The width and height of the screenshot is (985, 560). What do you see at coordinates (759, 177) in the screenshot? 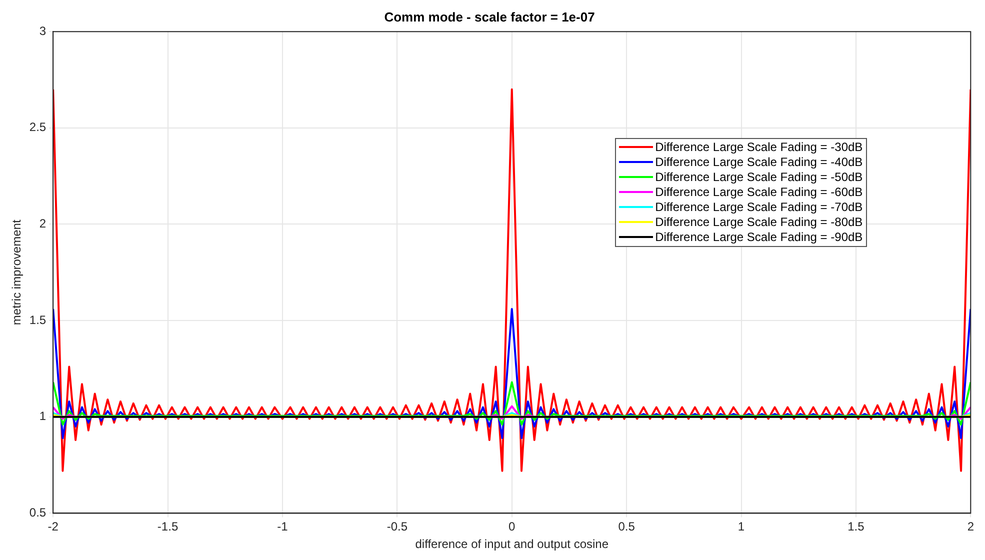
I see `legend-label: Difference Large Scale Fading = -50dB` at bounding box center [759, 177].